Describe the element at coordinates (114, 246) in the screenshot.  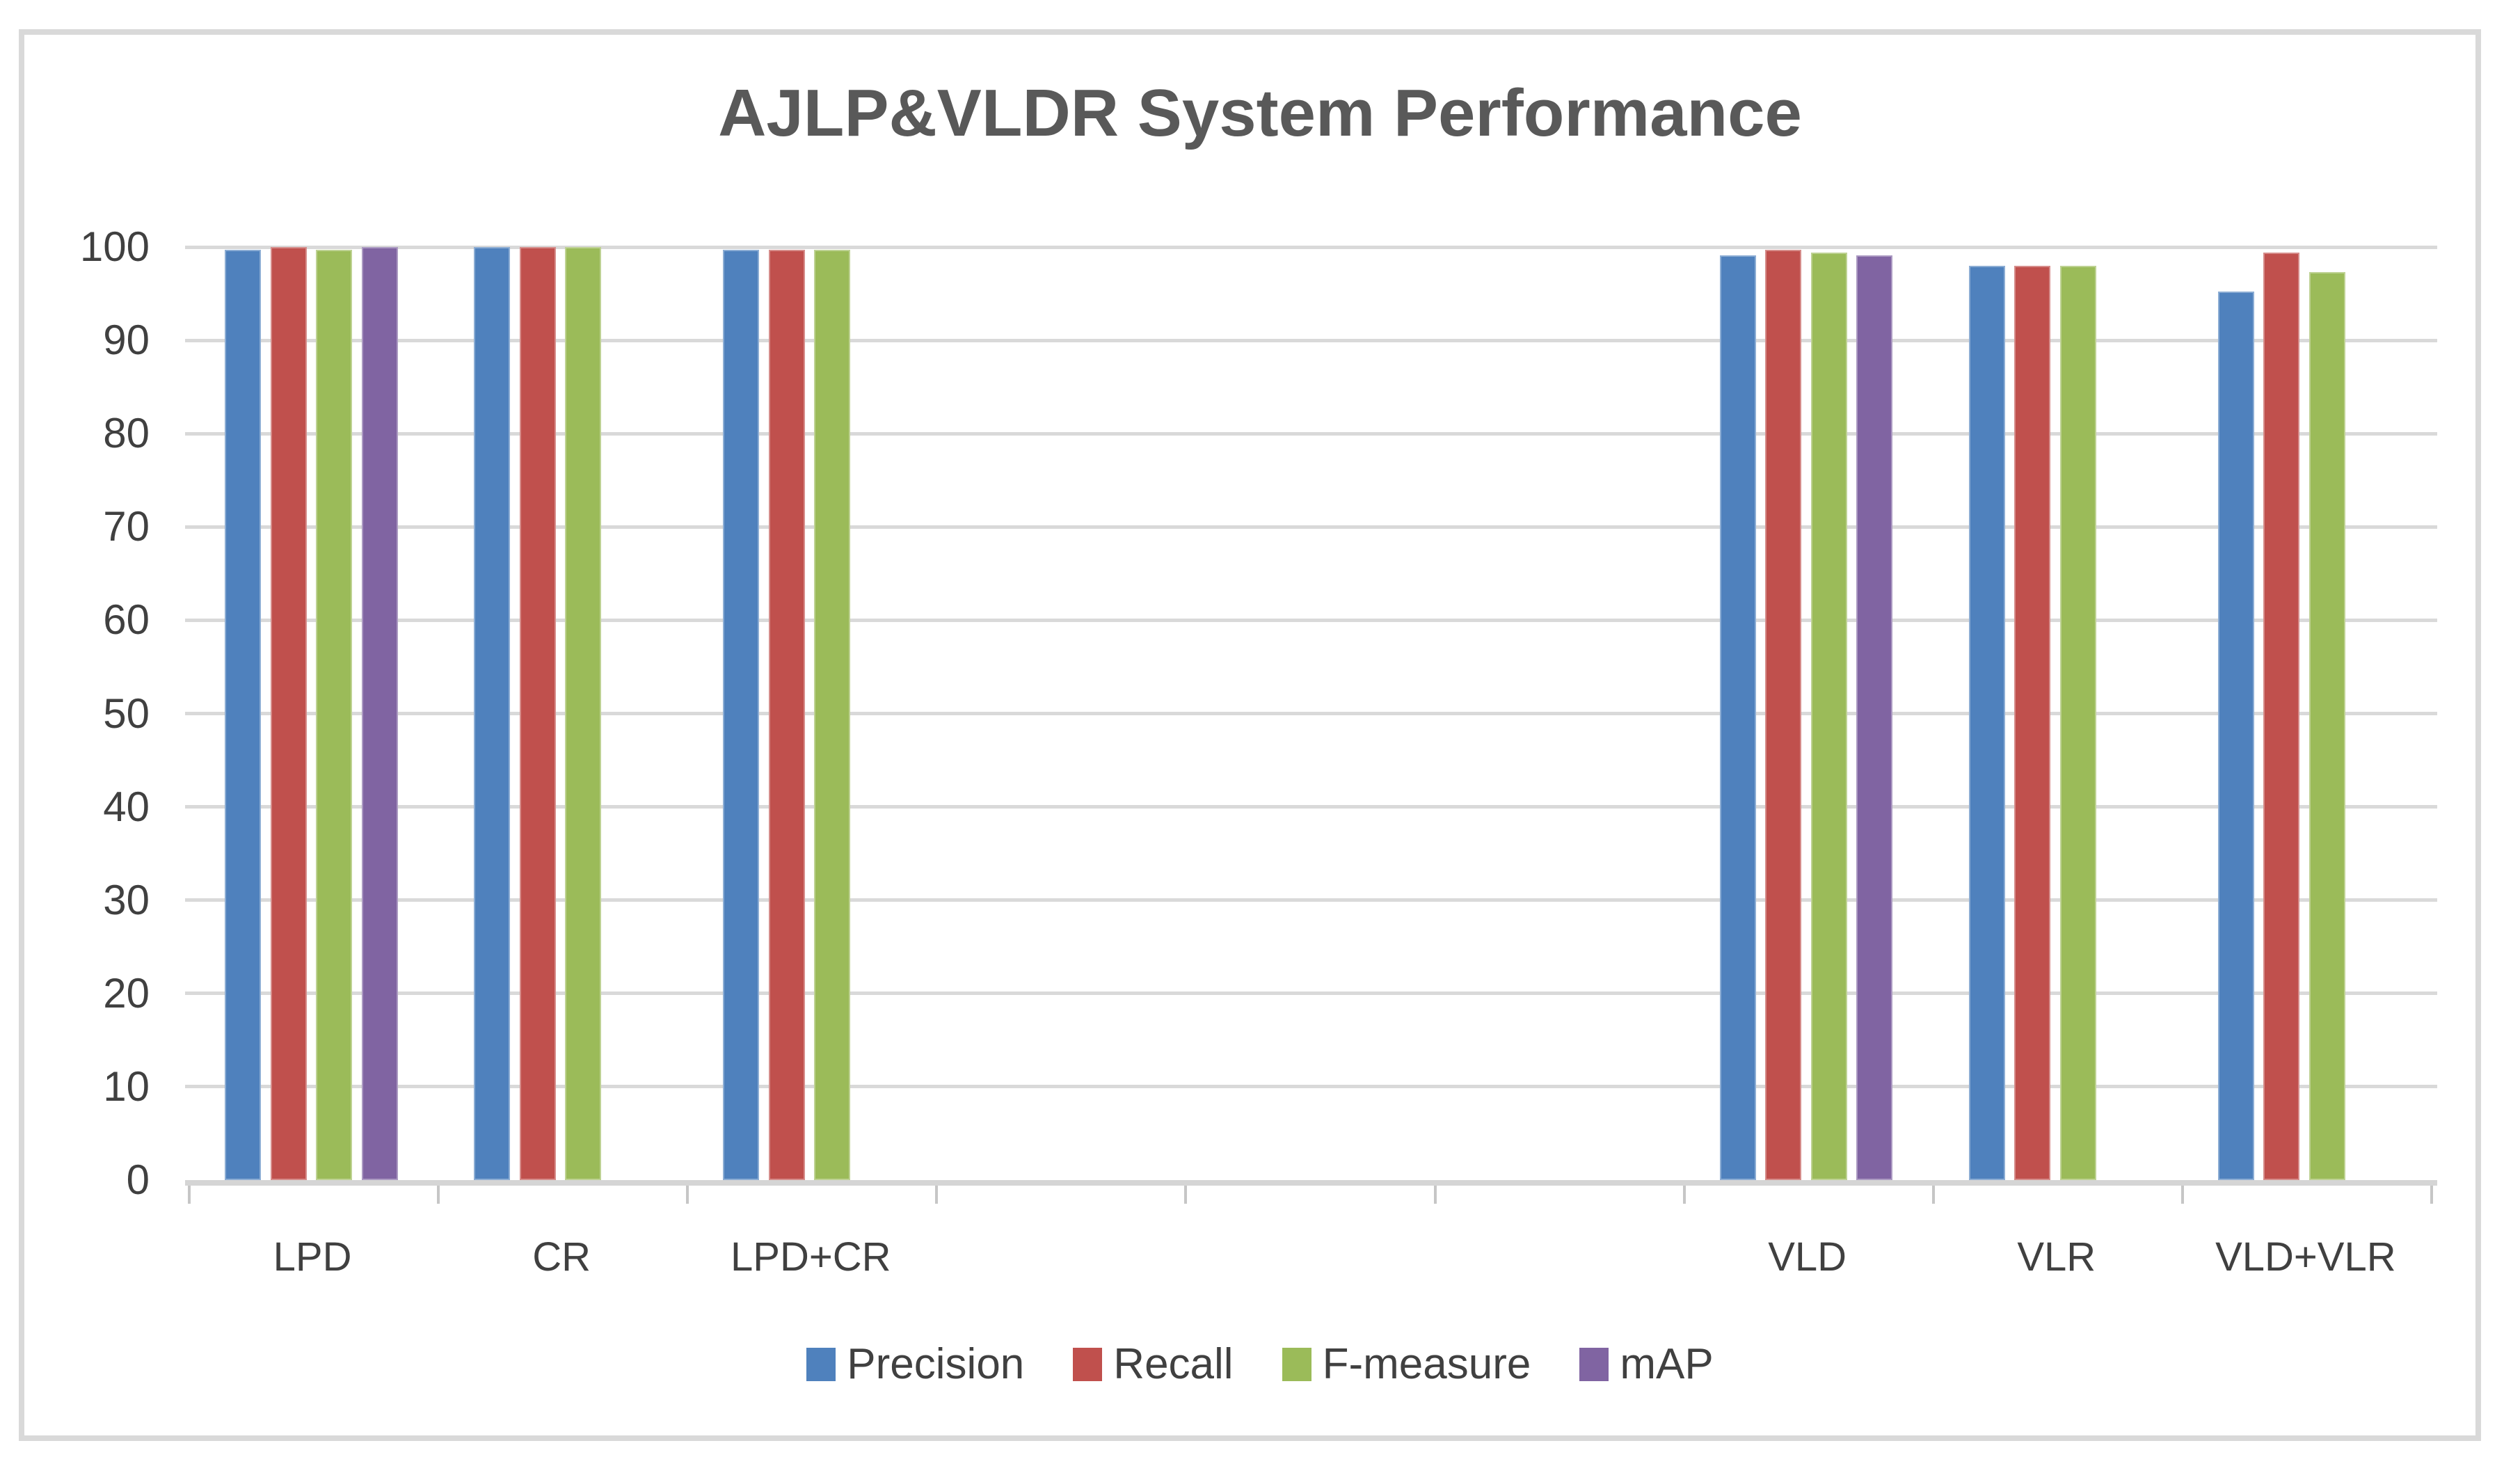
I see `y-axis-label: 100` at that location.